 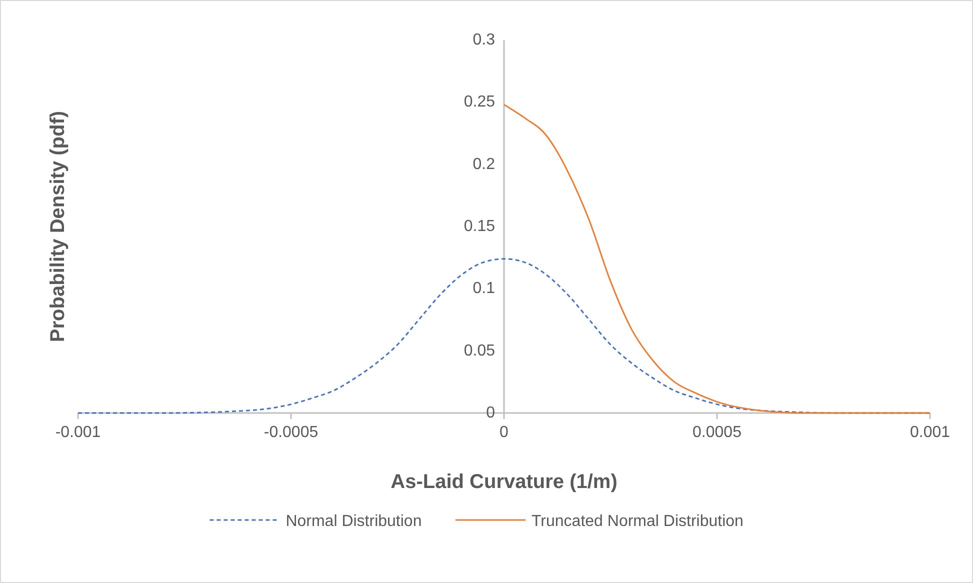 I want to click on y-tick-label: 0.1, so click(x=484, y=289).